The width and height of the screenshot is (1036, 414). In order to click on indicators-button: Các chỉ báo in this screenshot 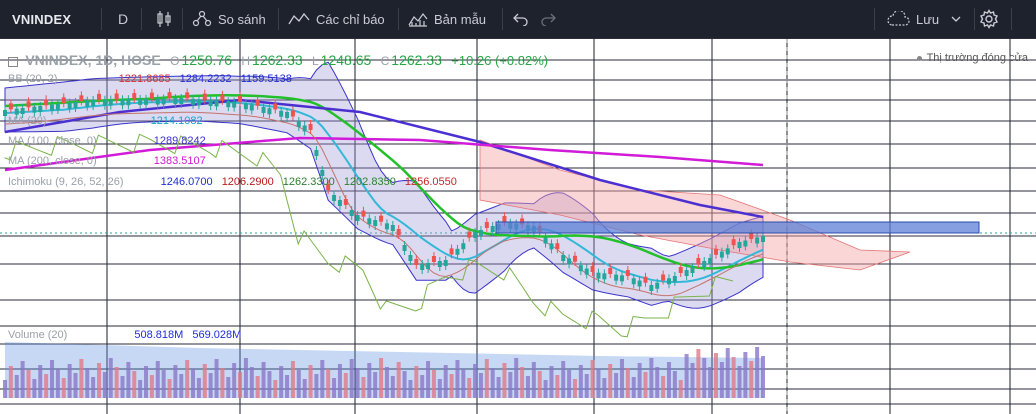, I will do `click(336, 19)`.